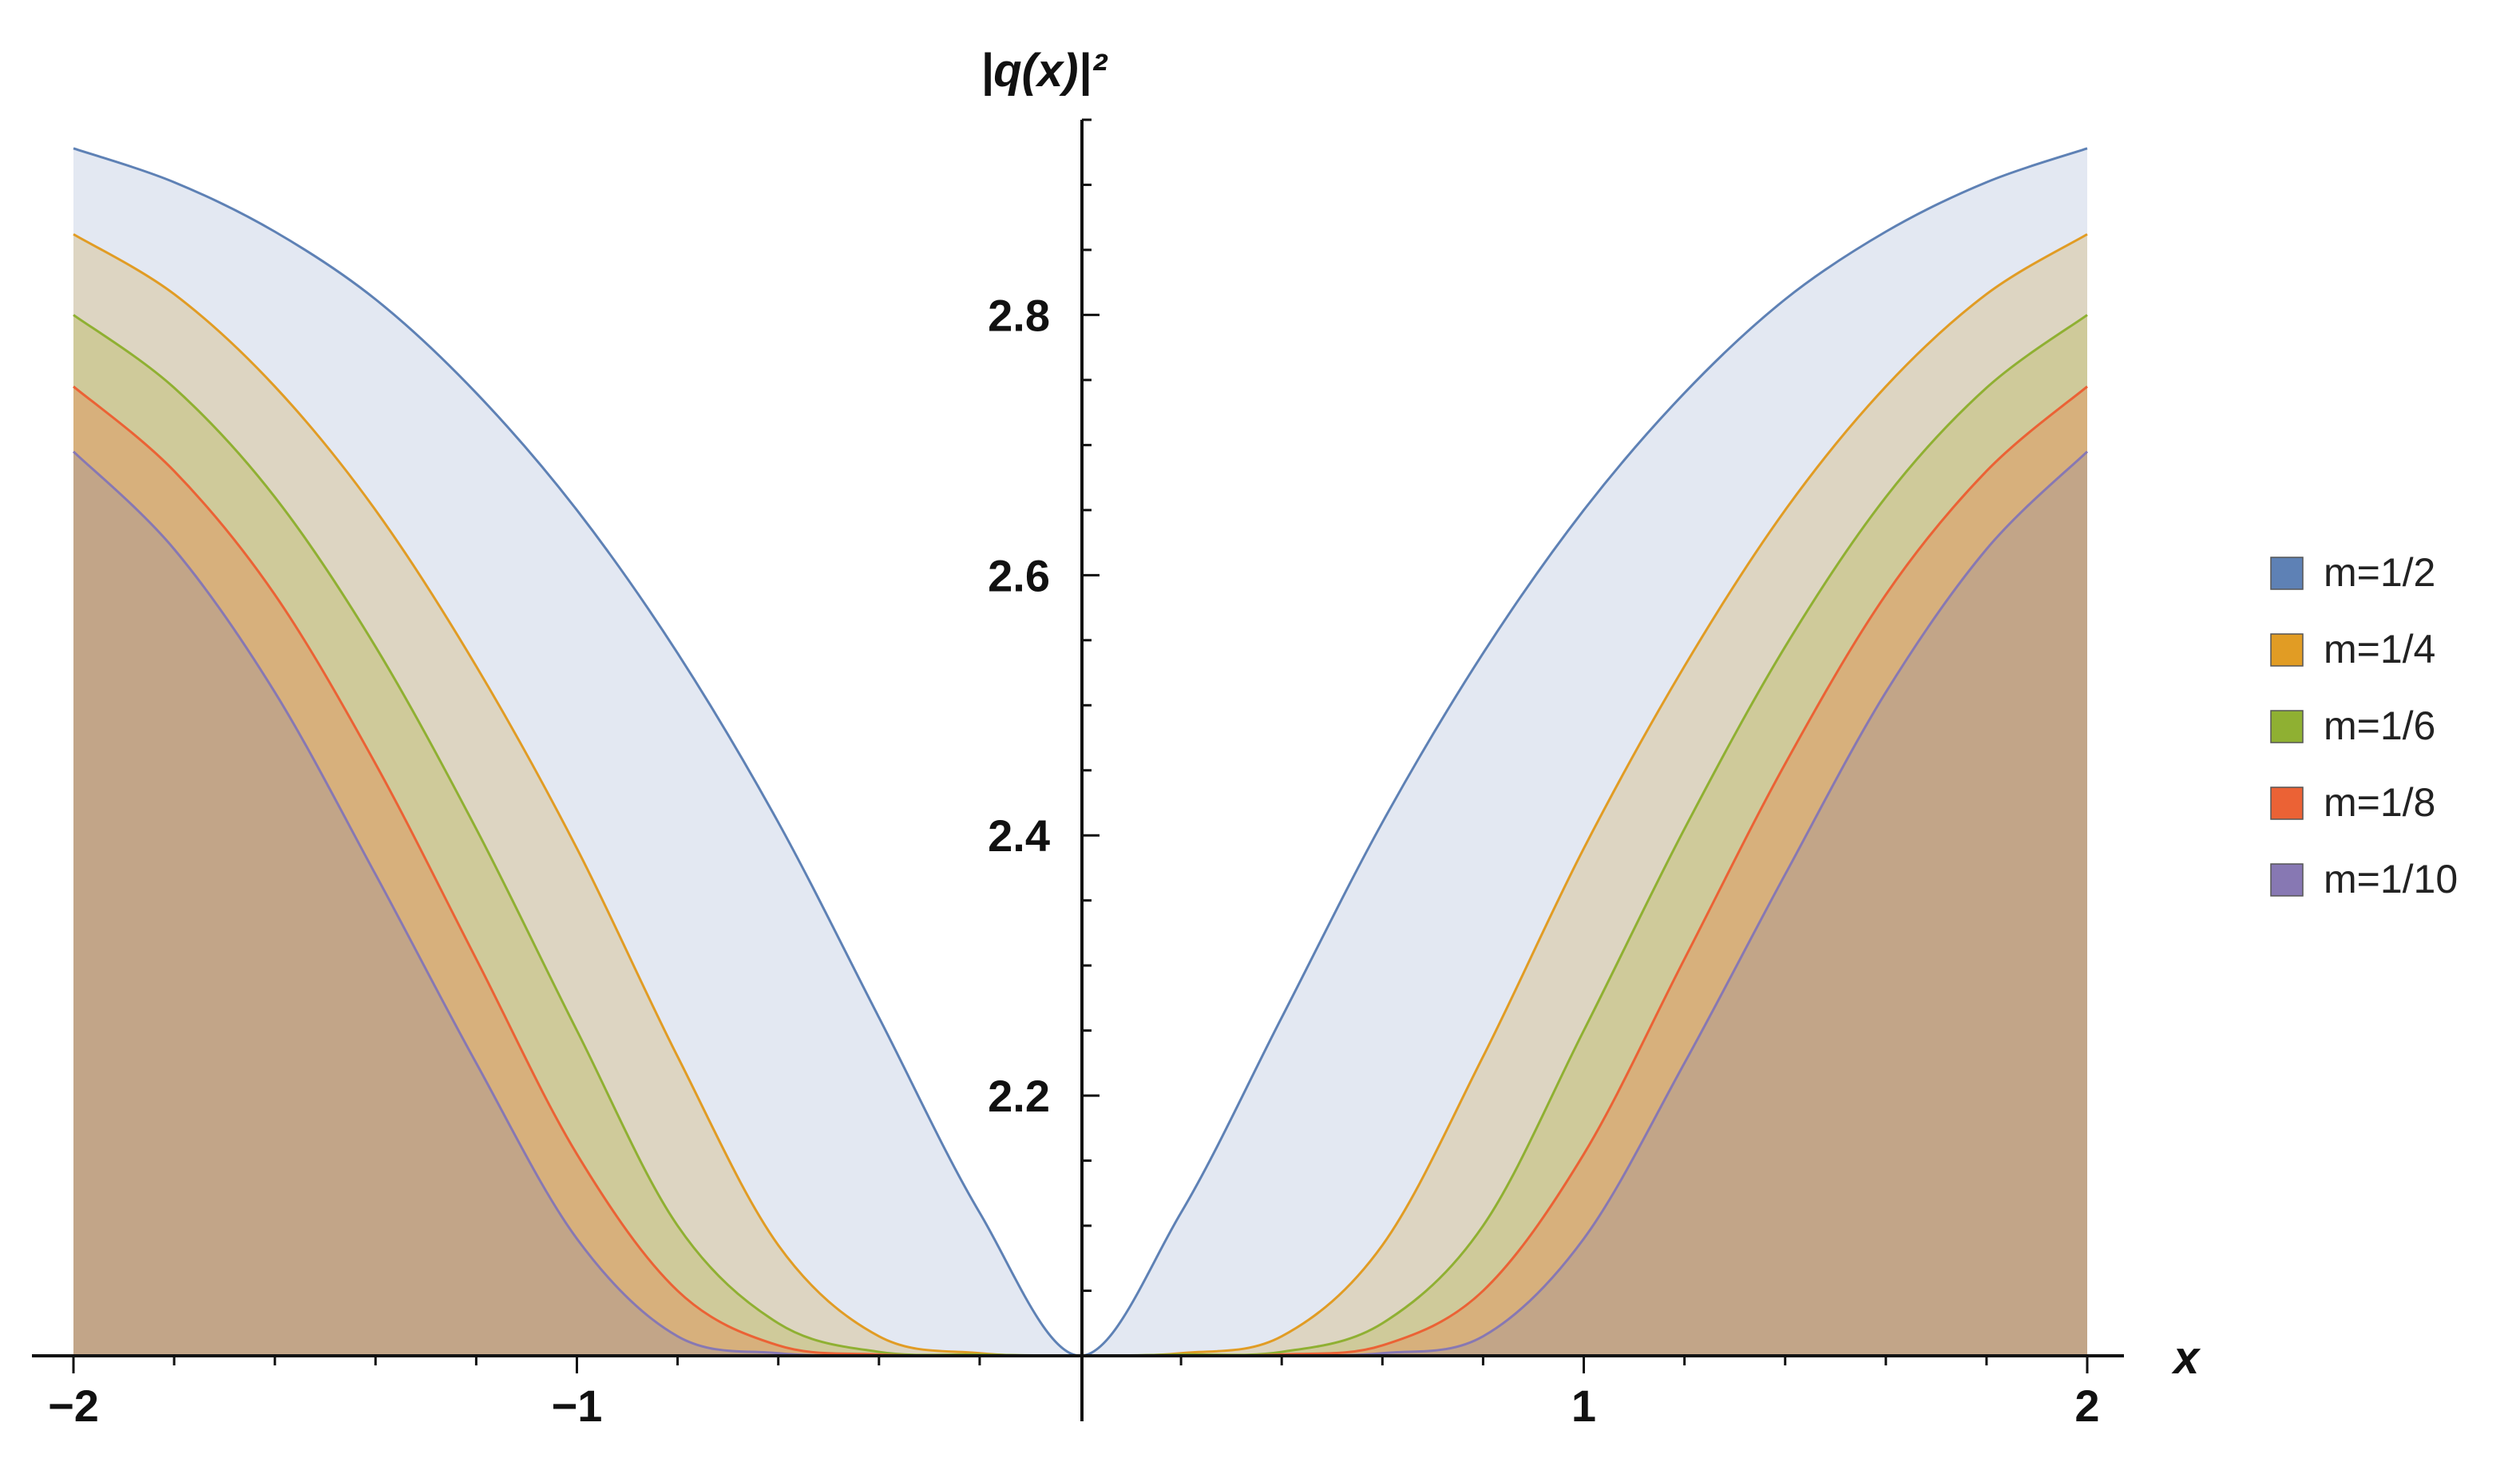 This screenshot has height=1466, width=2520. I want to click on legend-label: m=1/4, so click(2379, 649).